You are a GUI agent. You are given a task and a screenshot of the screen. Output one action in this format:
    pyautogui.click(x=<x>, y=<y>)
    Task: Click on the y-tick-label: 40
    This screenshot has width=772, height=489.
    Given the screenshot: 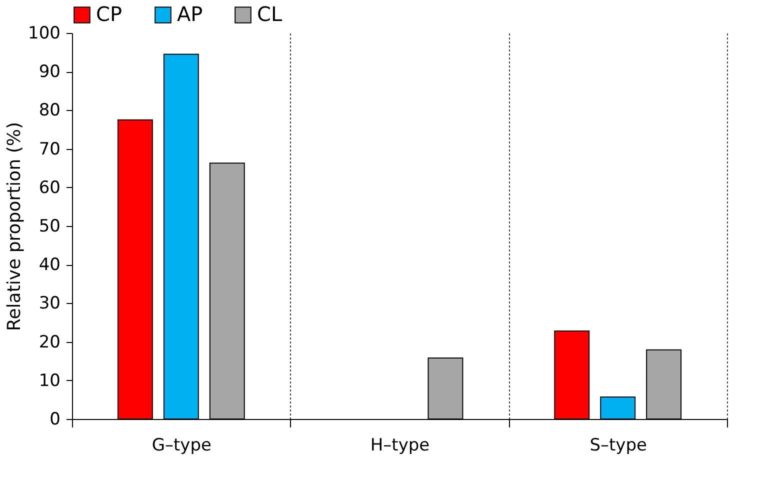 What is the action you would take?
    pyautogui.click(x=49, y=265)
    